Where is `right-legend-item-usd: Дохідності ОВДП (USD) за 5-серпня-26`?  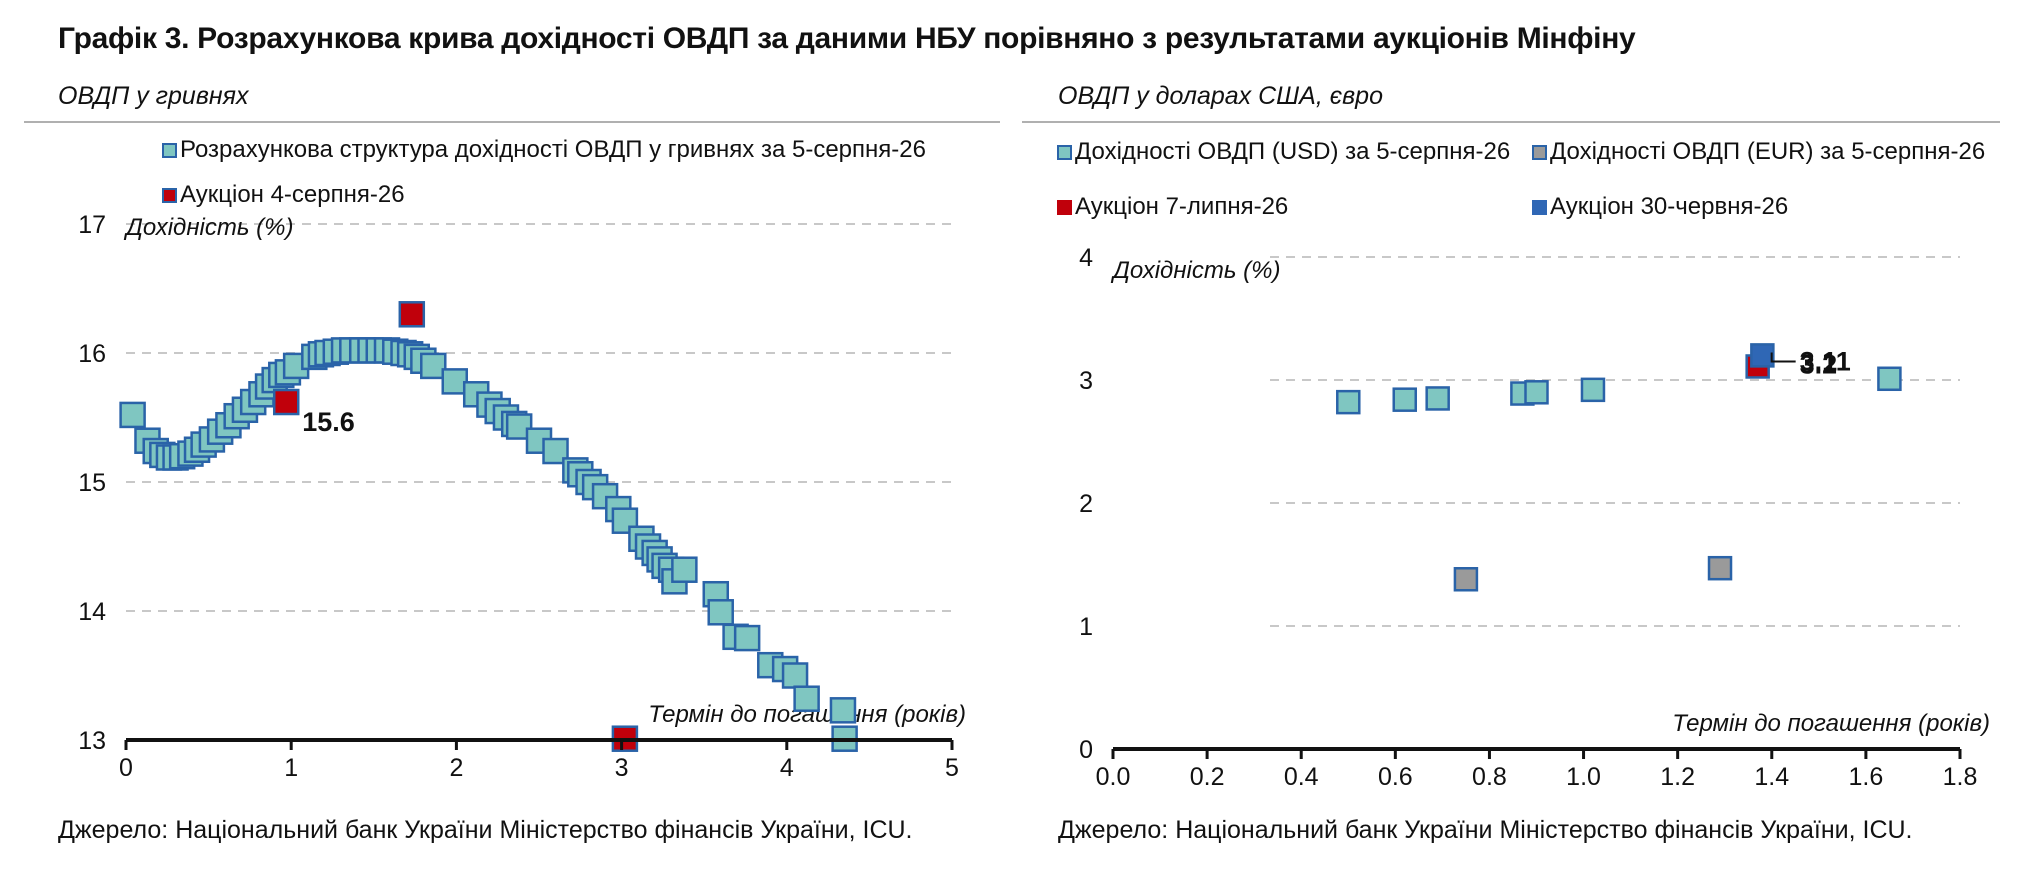
right-legend-item-usd: Дохідності ОВДП (USD) за 5-серпня-26 is located at coordinates (1283, 152).